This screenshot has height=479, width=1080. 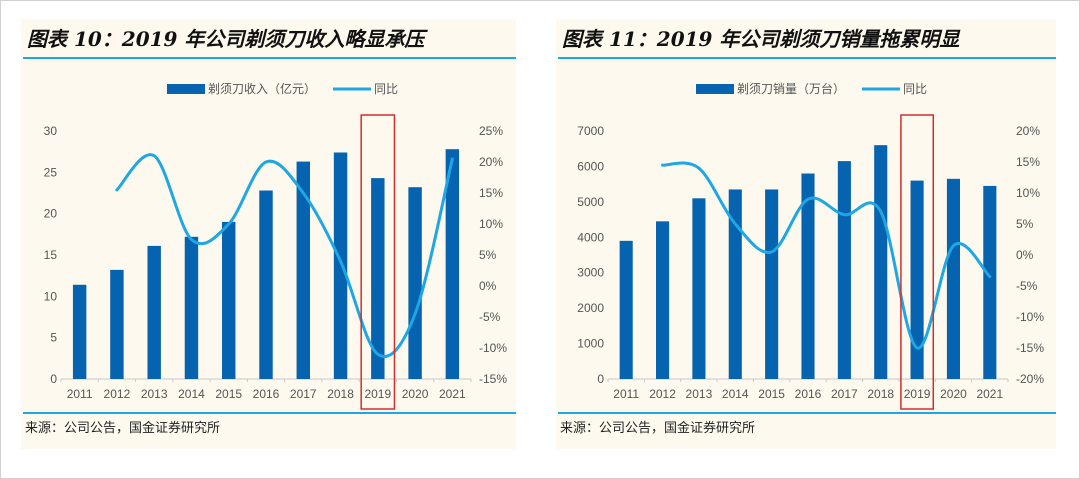 I want to click on legend-label-bar: 剃须刀销量（万台）, so click(x=791, y=88).